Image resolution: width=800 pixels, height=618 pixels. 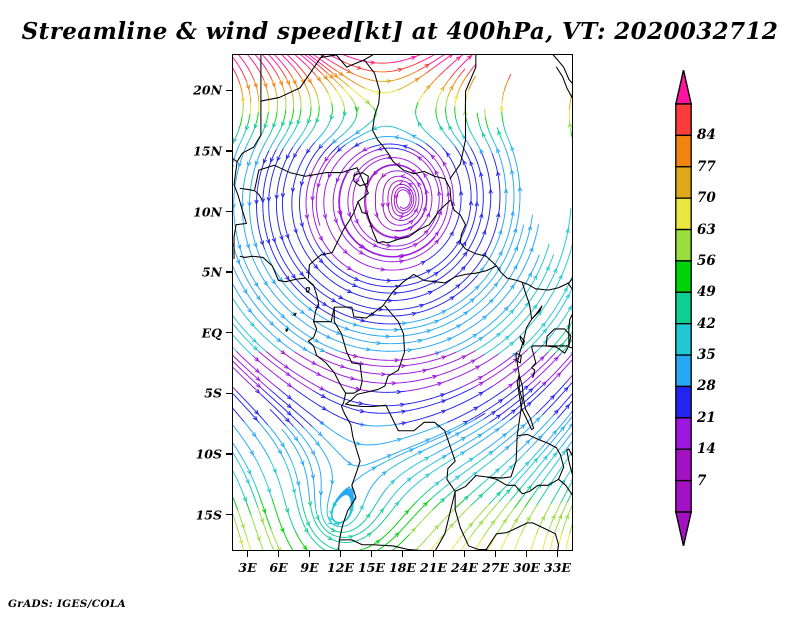 I want to click on x-axis-tick-label: 15E, so click(x=371, y=567).